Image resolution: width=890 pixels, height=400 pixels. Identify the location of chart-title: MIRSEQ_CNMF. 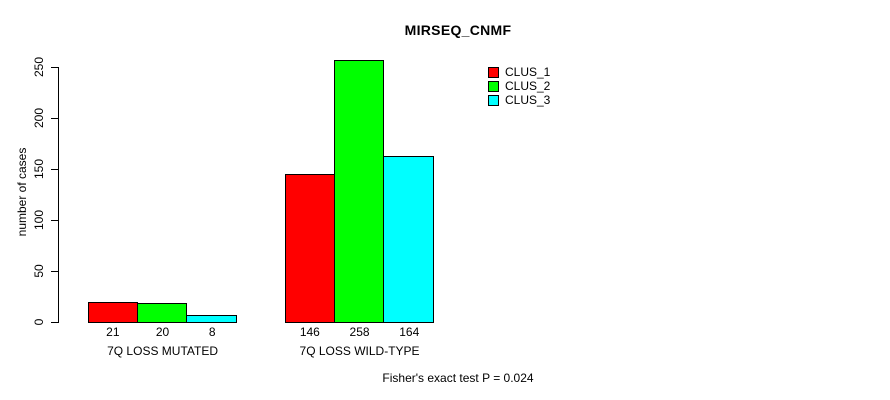
(458, 30).